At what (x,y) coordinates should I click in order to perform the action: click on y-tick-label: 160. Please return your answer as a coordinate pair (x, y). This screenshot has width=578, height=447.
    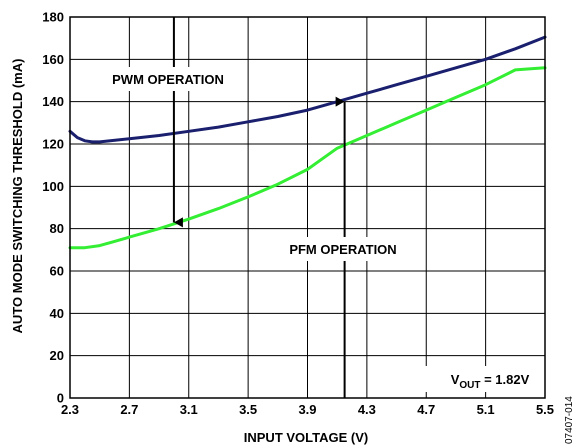
    Looking at the image, I should click on (53, 59).